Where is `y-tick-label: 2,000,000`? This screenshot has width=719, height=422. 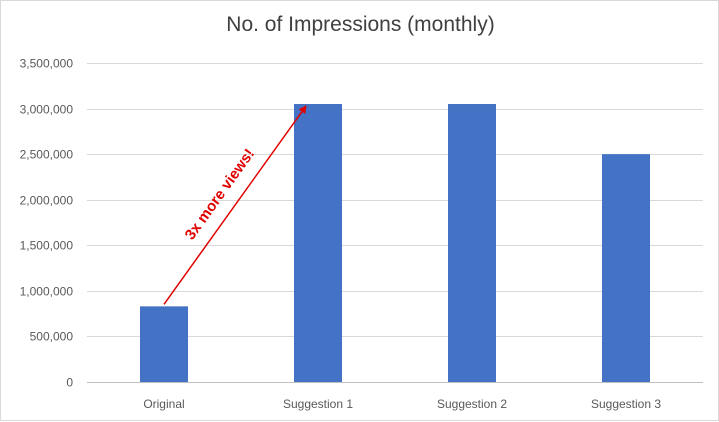
y-tick-label: 2,000,000 is located at coordinates (47, 201).